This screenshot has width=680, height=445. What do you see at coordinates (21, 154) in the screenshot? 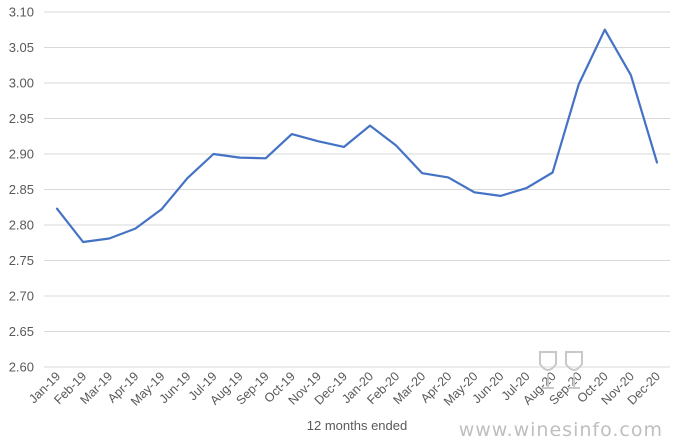
I see `y-tick-label: 2.90` at bounding box center [21, 154].